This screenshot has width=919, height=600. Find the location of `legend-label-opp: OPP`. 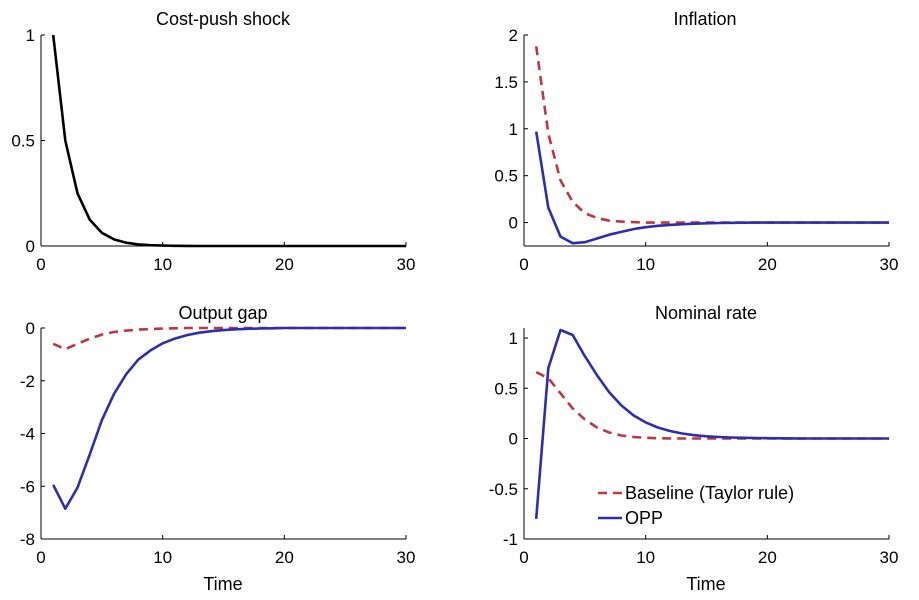

legend-label-opp: OPP is located at coordinates (644, 518).